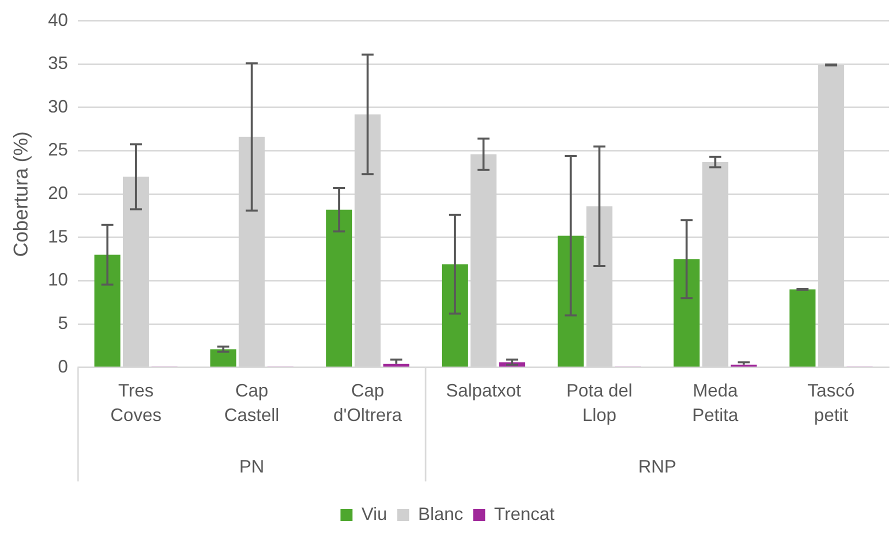  What do you see at coordinates (441, 514) in the screenshot?
I see `legend-label: Blanc` at bounding box center [441, 514].